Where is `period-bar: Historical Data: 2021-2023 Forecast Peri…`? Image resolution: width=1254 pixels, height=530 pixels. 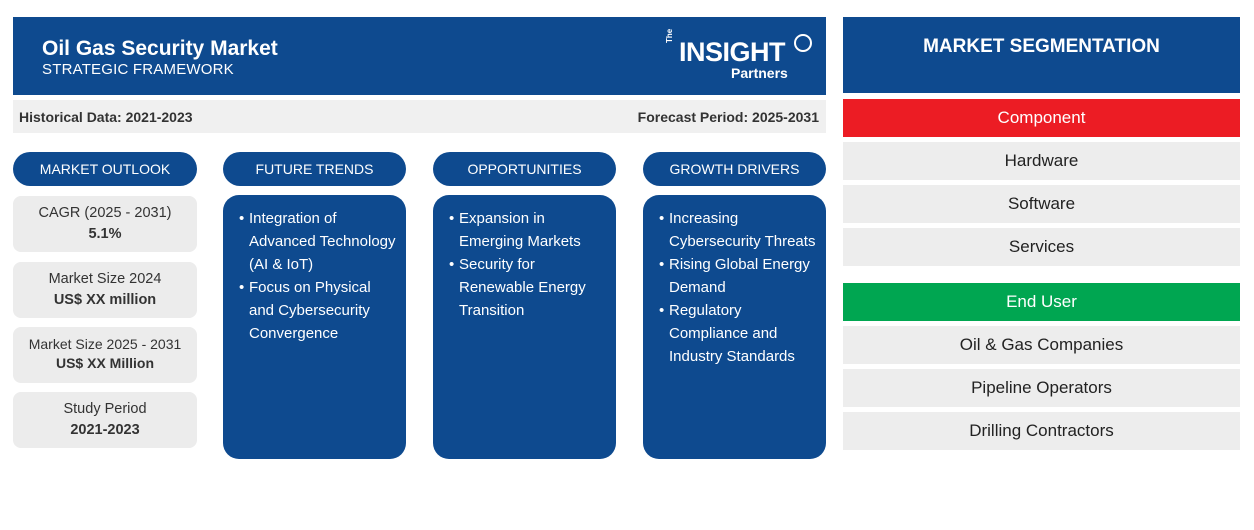
period-bar: Historical Data: 2021-2023 Forecast Peri… is located at coordinates (419, 116).